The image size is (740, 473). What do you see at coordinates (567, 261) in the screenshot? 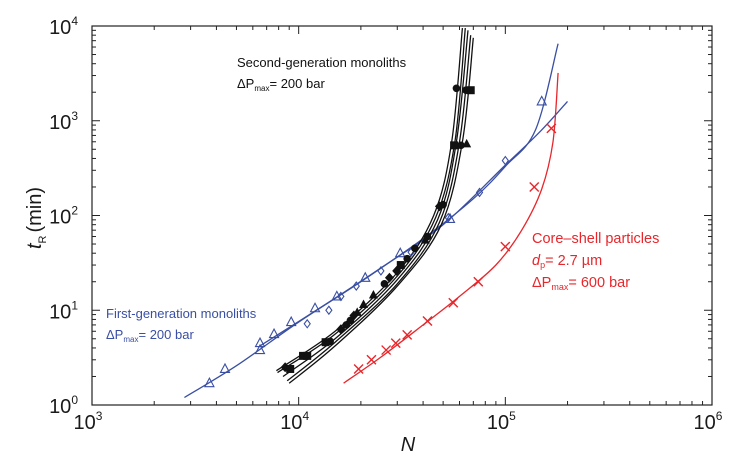
I see `core-shell-diameter: dp= 2.7 µm` at bounding box center [567, 261].